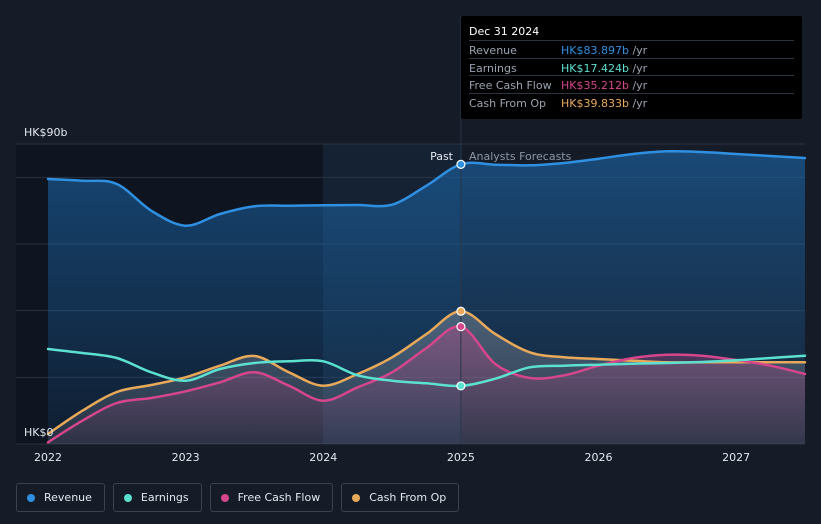 The width and height of the screenshot is (821, 524). Describe the element at coordinates (48, 457) in the screenshot. I see `x-tick-label: 2022` at that location.